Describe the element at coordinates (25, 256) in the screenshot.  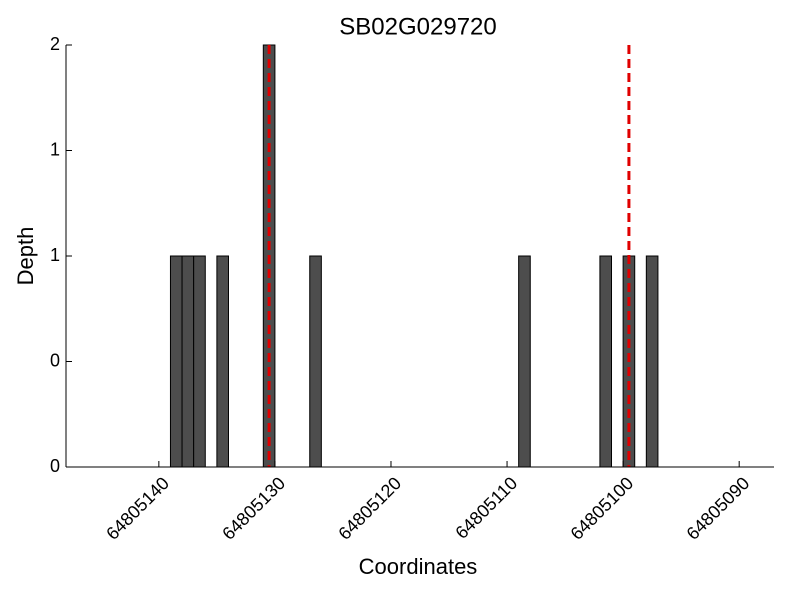
I see `y-axis-label: Depth` at that location.